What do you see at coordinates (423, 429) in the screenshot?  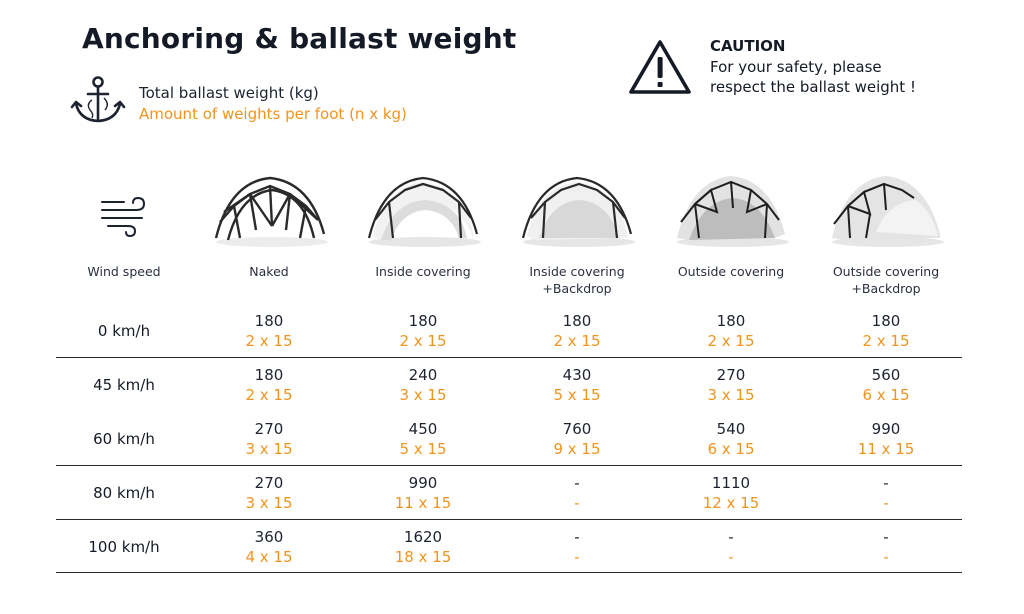 I see `ballast-weight: 450` at bounding box center [423, 429].